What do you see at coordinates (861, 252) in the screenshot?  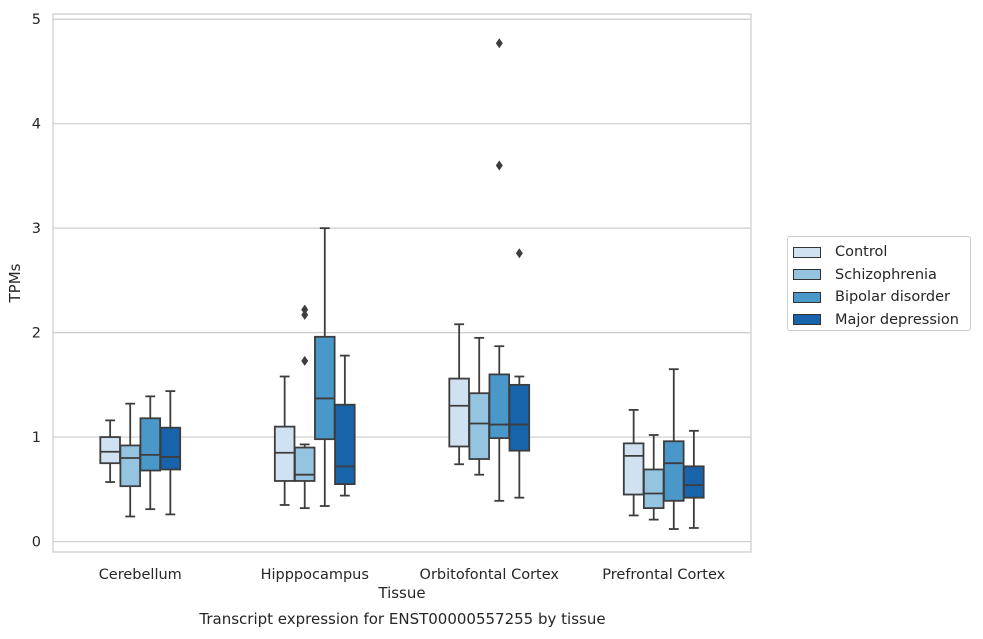 I see `legend-label: Control` at bounding box center [861, 252].